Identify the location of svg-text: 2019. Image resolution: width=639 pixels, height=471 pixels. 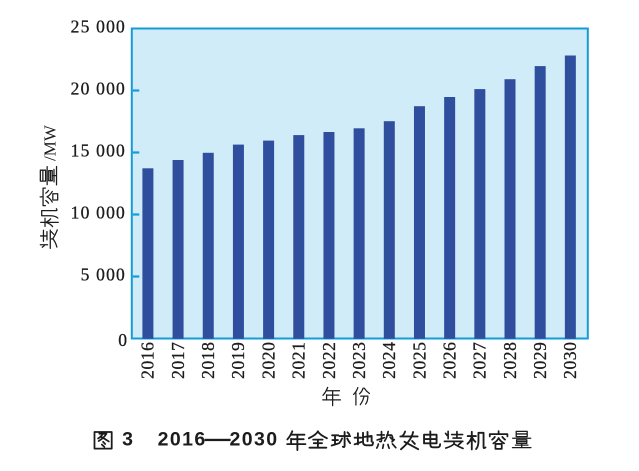
(238, 360).